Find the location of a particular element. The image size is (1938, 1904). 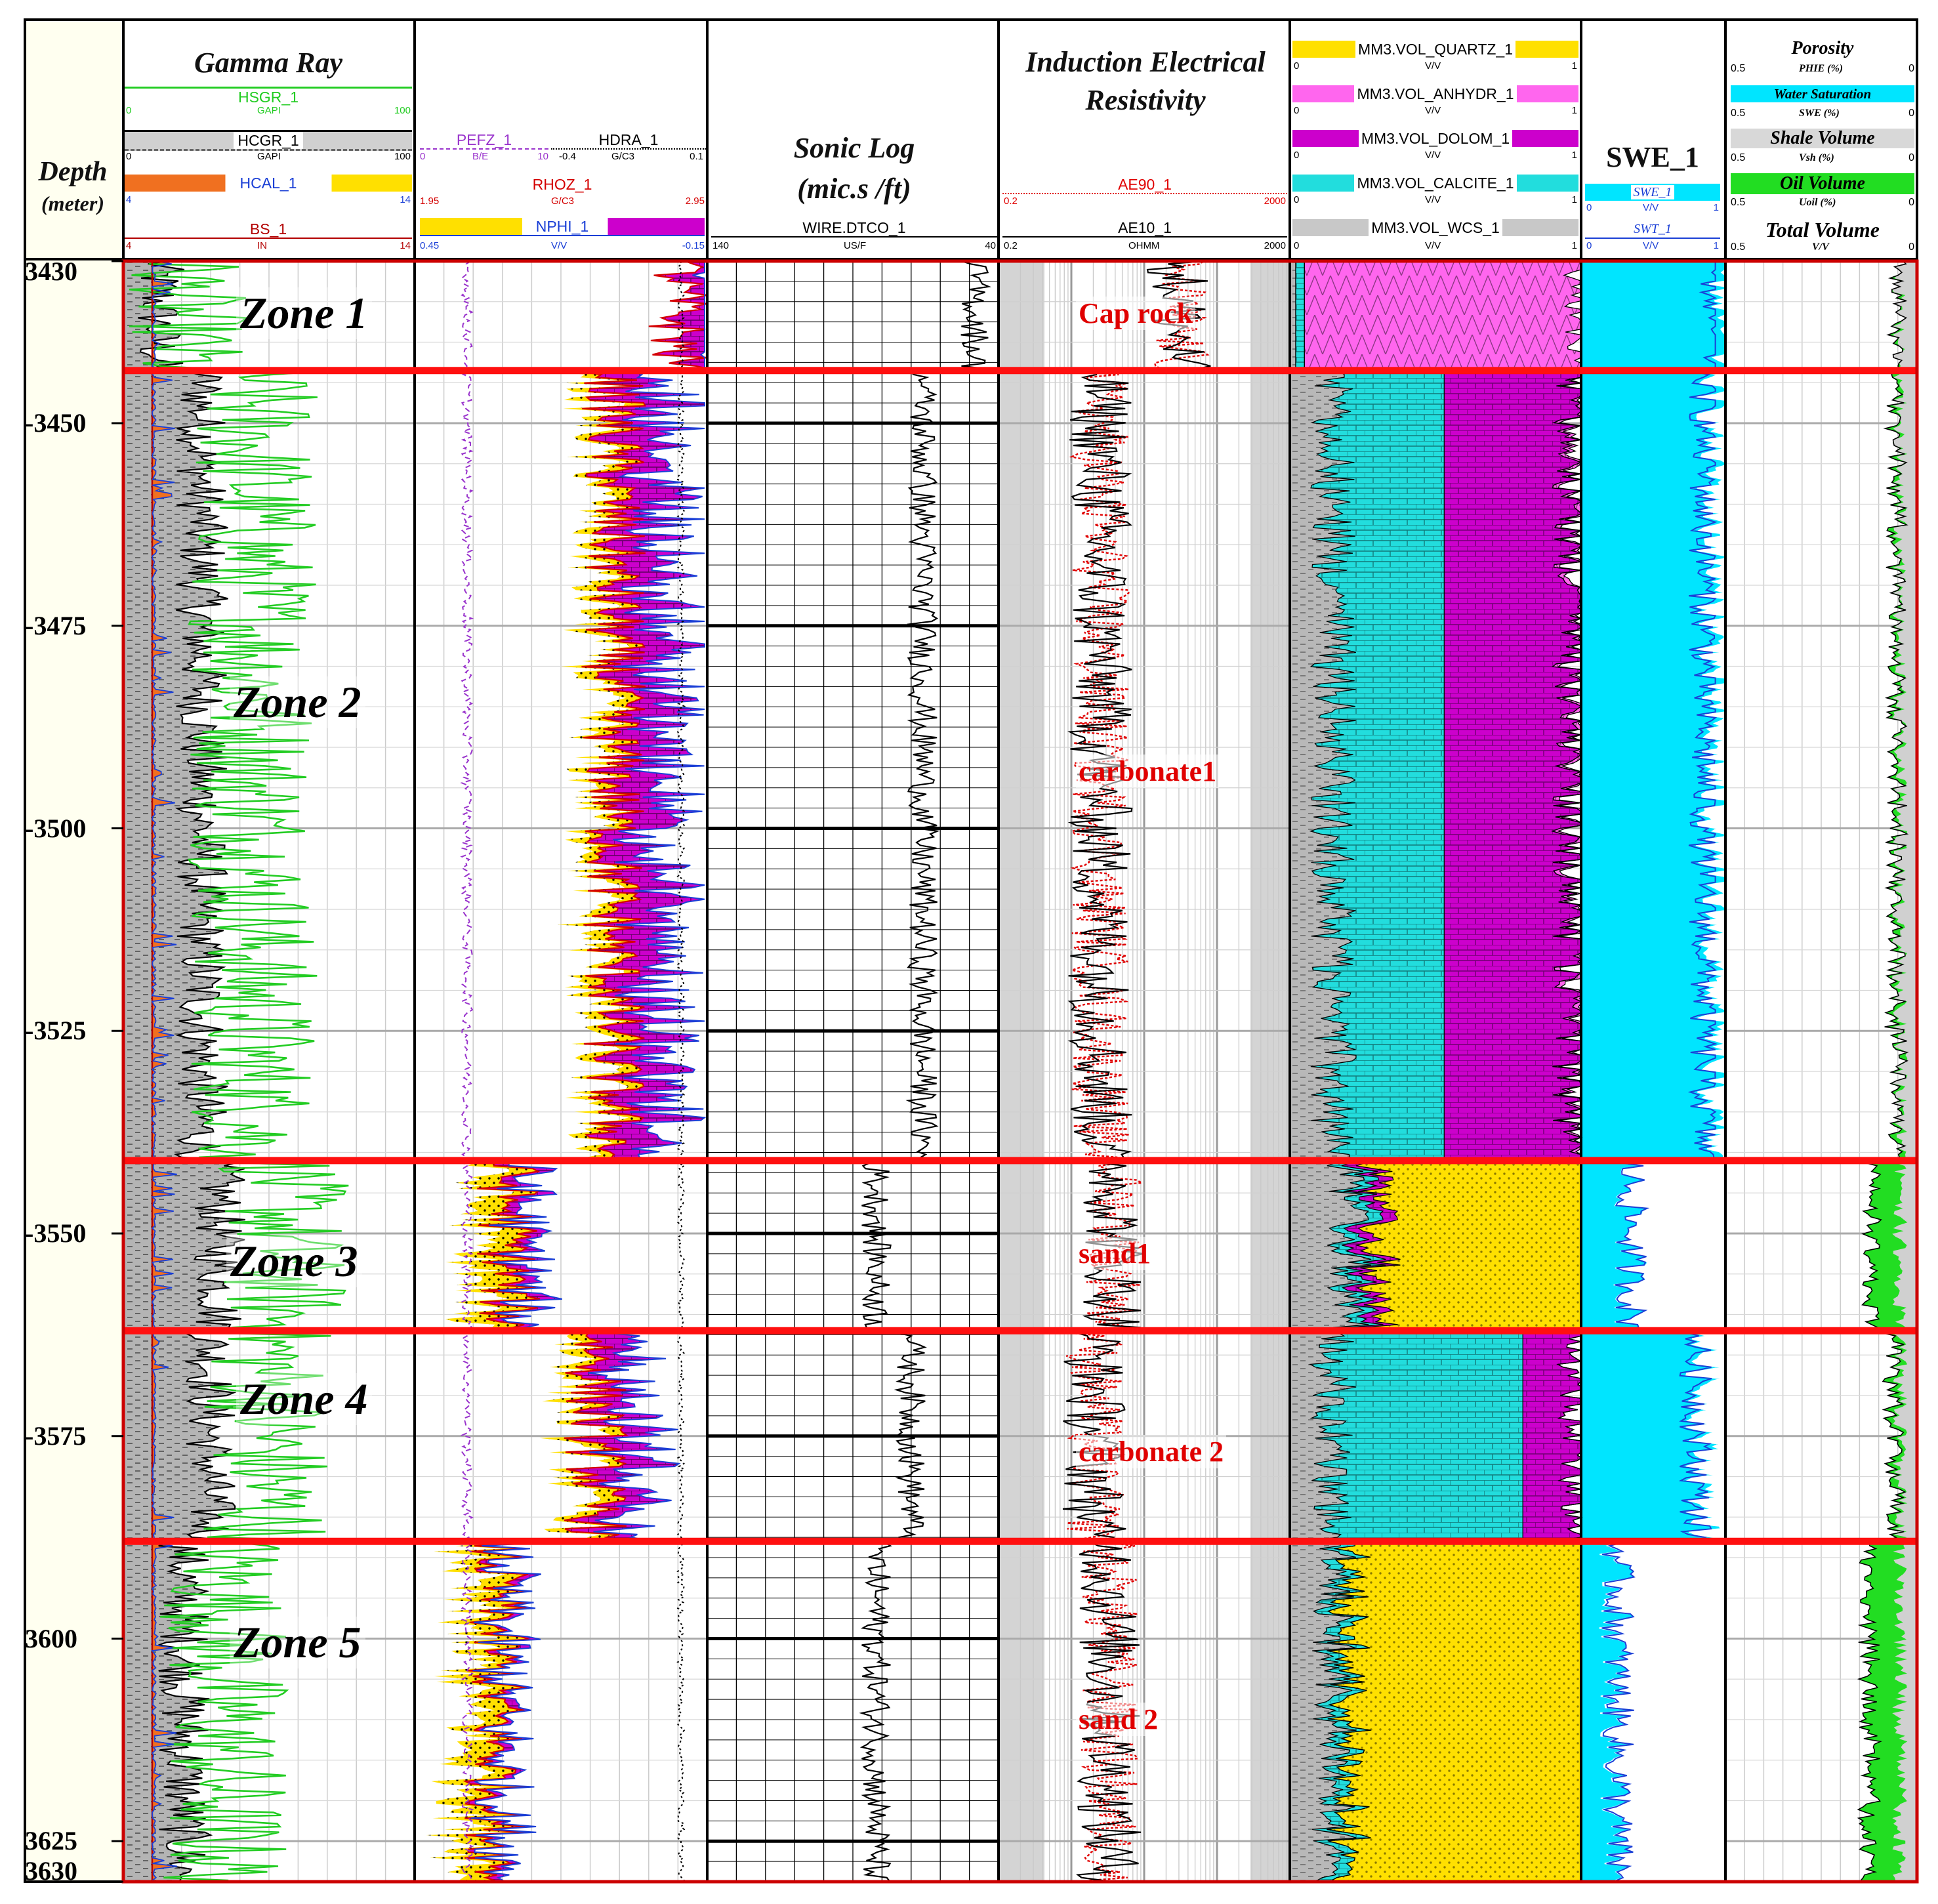

oil-scale: 0.5 Uoil (%) 0 is located at coordinates (1822, 203).